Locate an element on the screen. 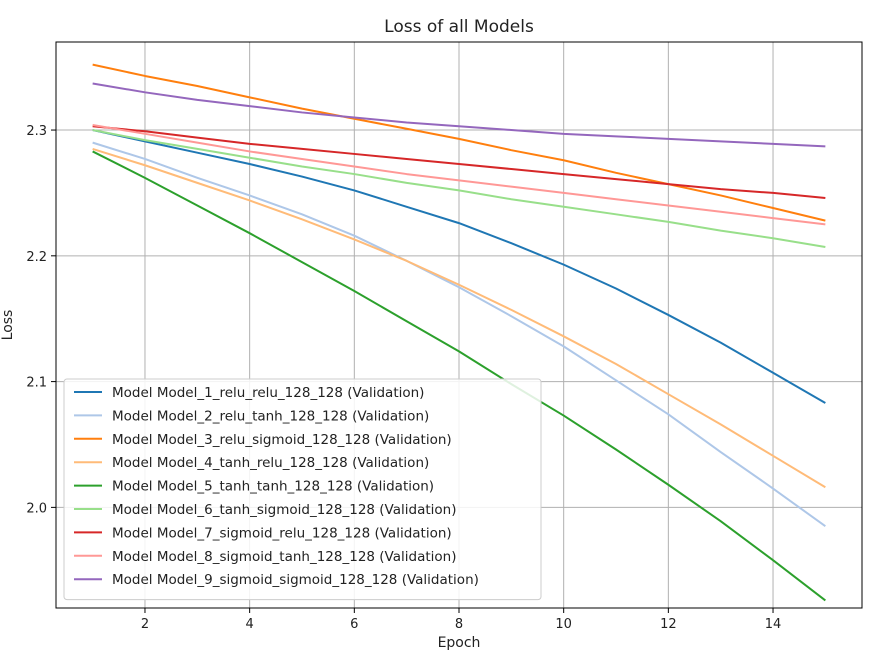  y-tick-label: 2.2 is located at coordinates (36, 257).